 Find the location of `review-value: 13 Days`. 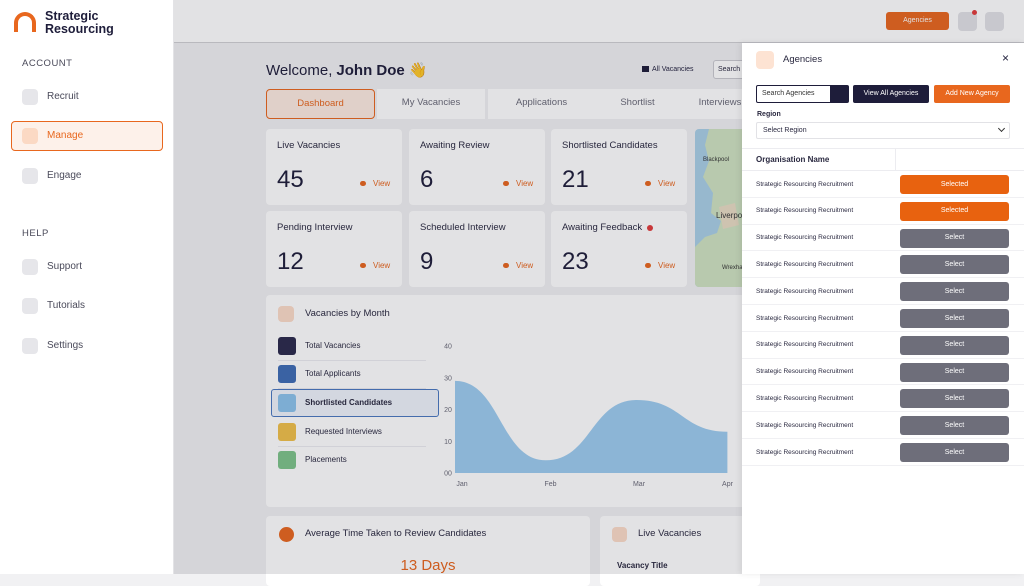

review-value: 13 Days is located at coordinates (428, 565).